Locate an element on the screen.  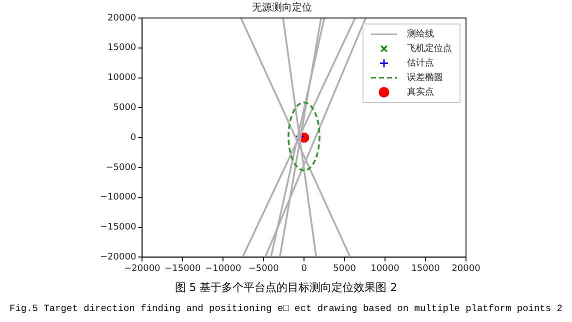
x-tick-label: −10000 is located at coordinates (223, 269).